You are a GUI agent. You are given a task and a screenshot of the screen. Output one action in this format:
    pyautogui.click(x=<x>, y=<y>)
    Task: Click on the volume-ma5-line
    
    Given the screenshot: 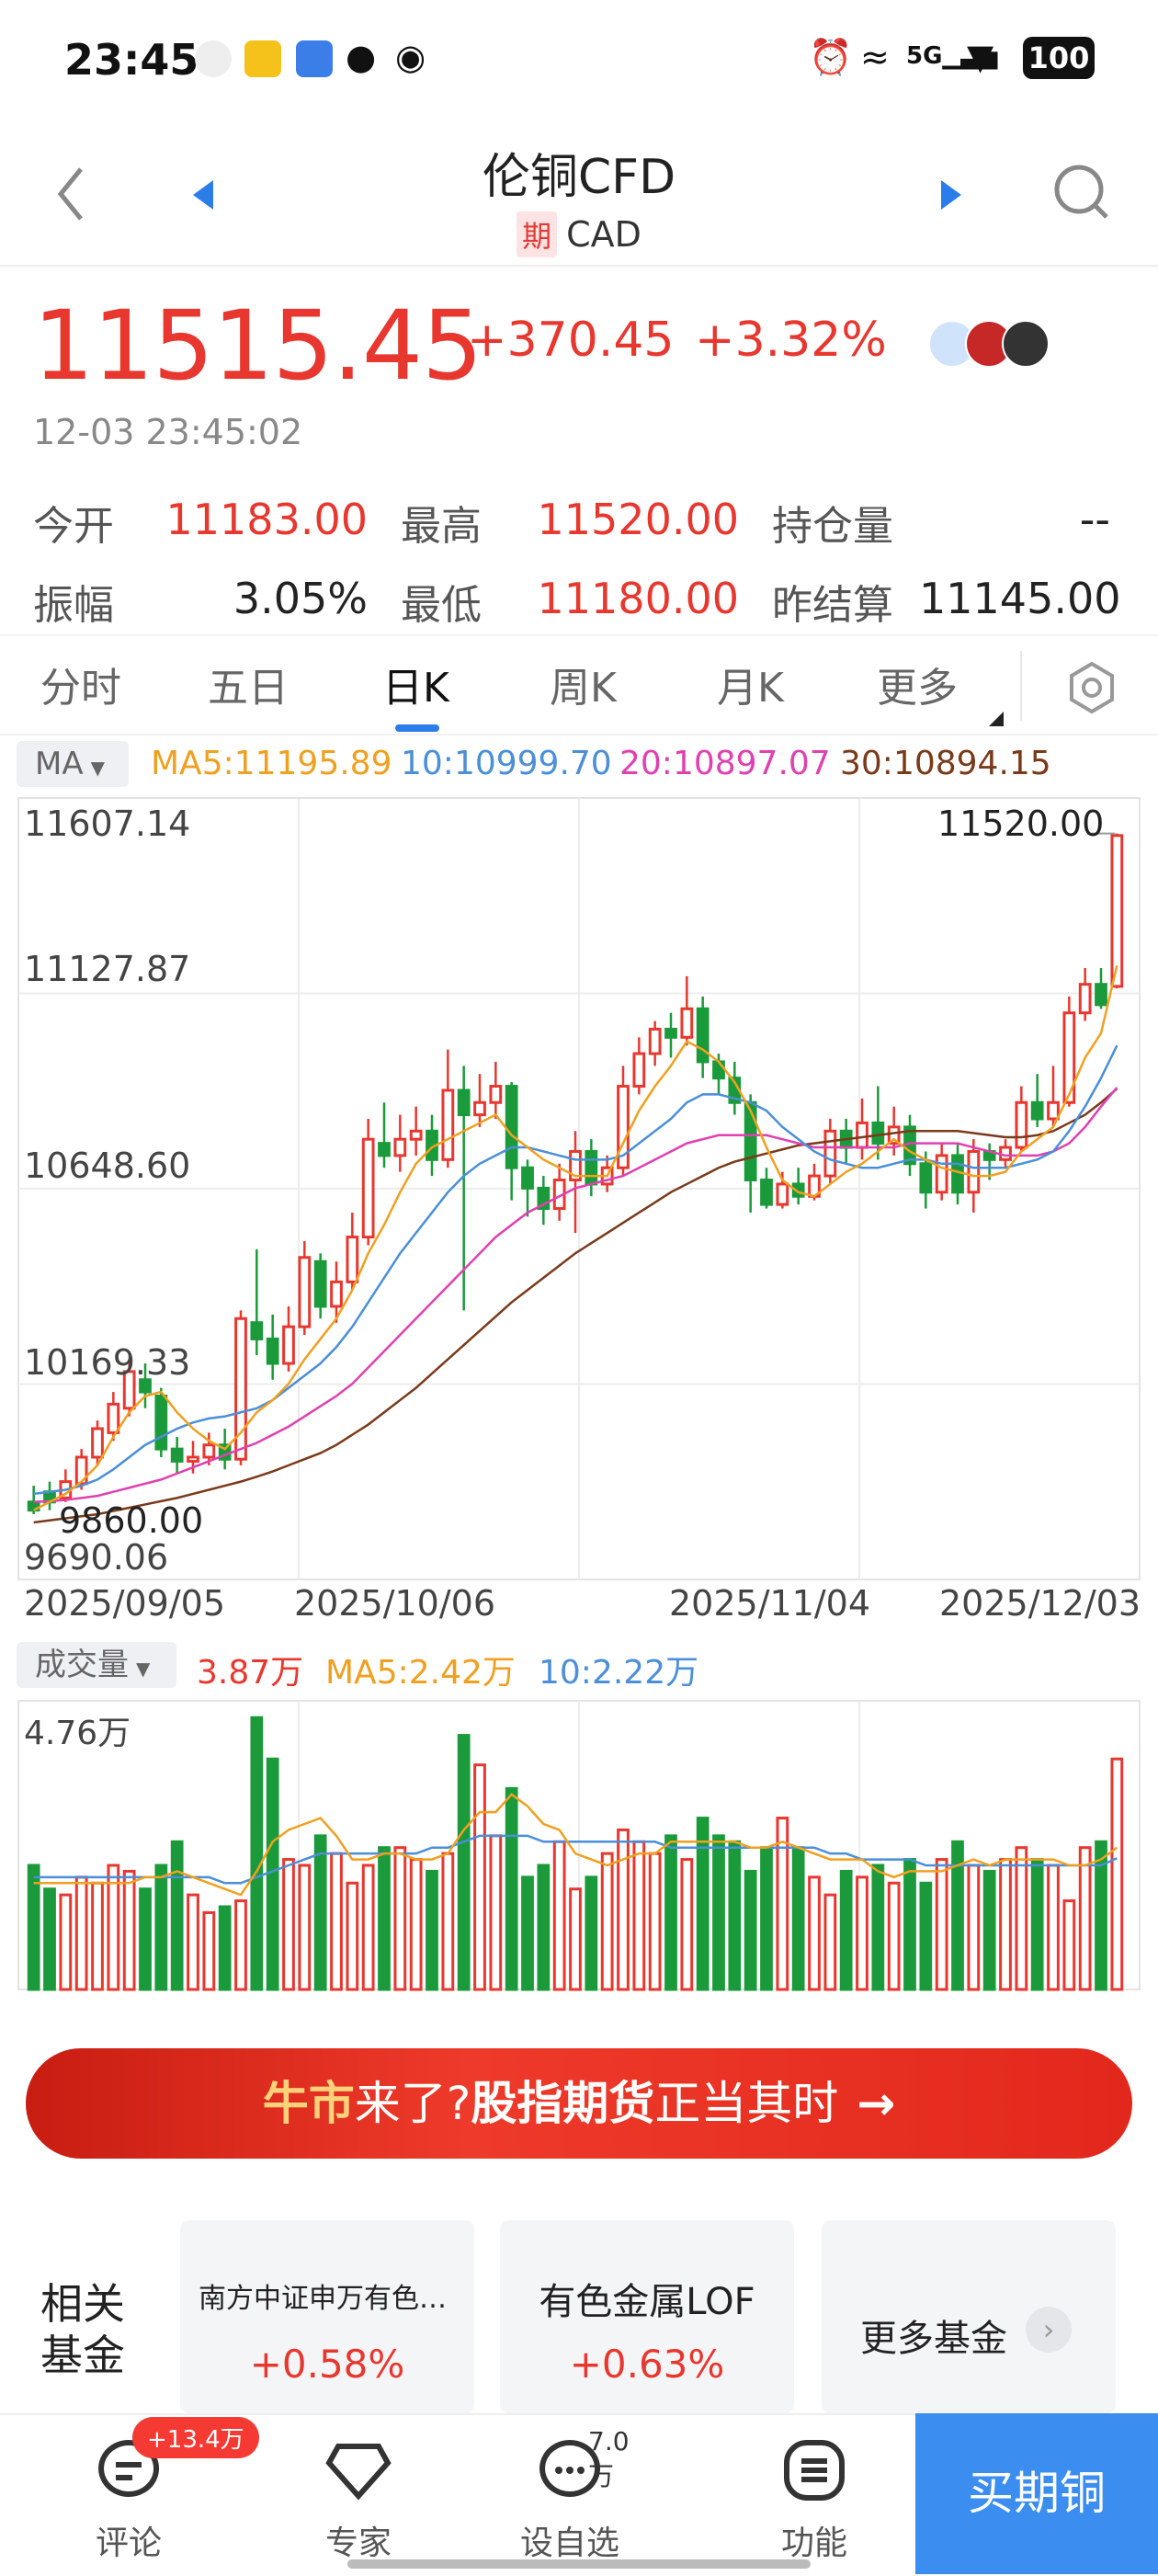 What is the action you would take?
    pyautogui.click(x=576, y=1845)
    